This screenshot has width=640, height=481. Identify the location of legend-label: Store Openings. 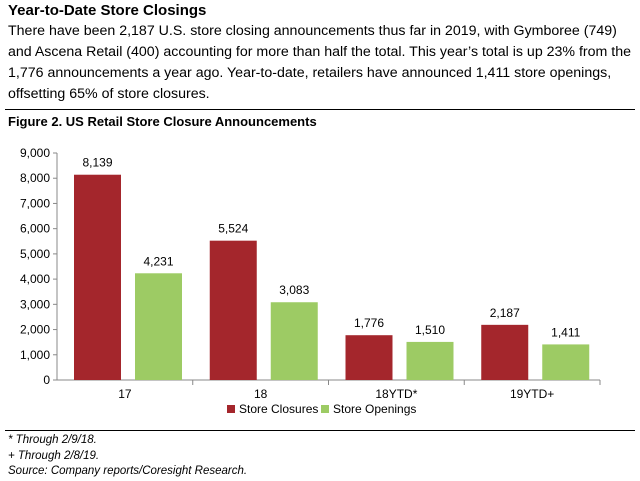
(374, 409).